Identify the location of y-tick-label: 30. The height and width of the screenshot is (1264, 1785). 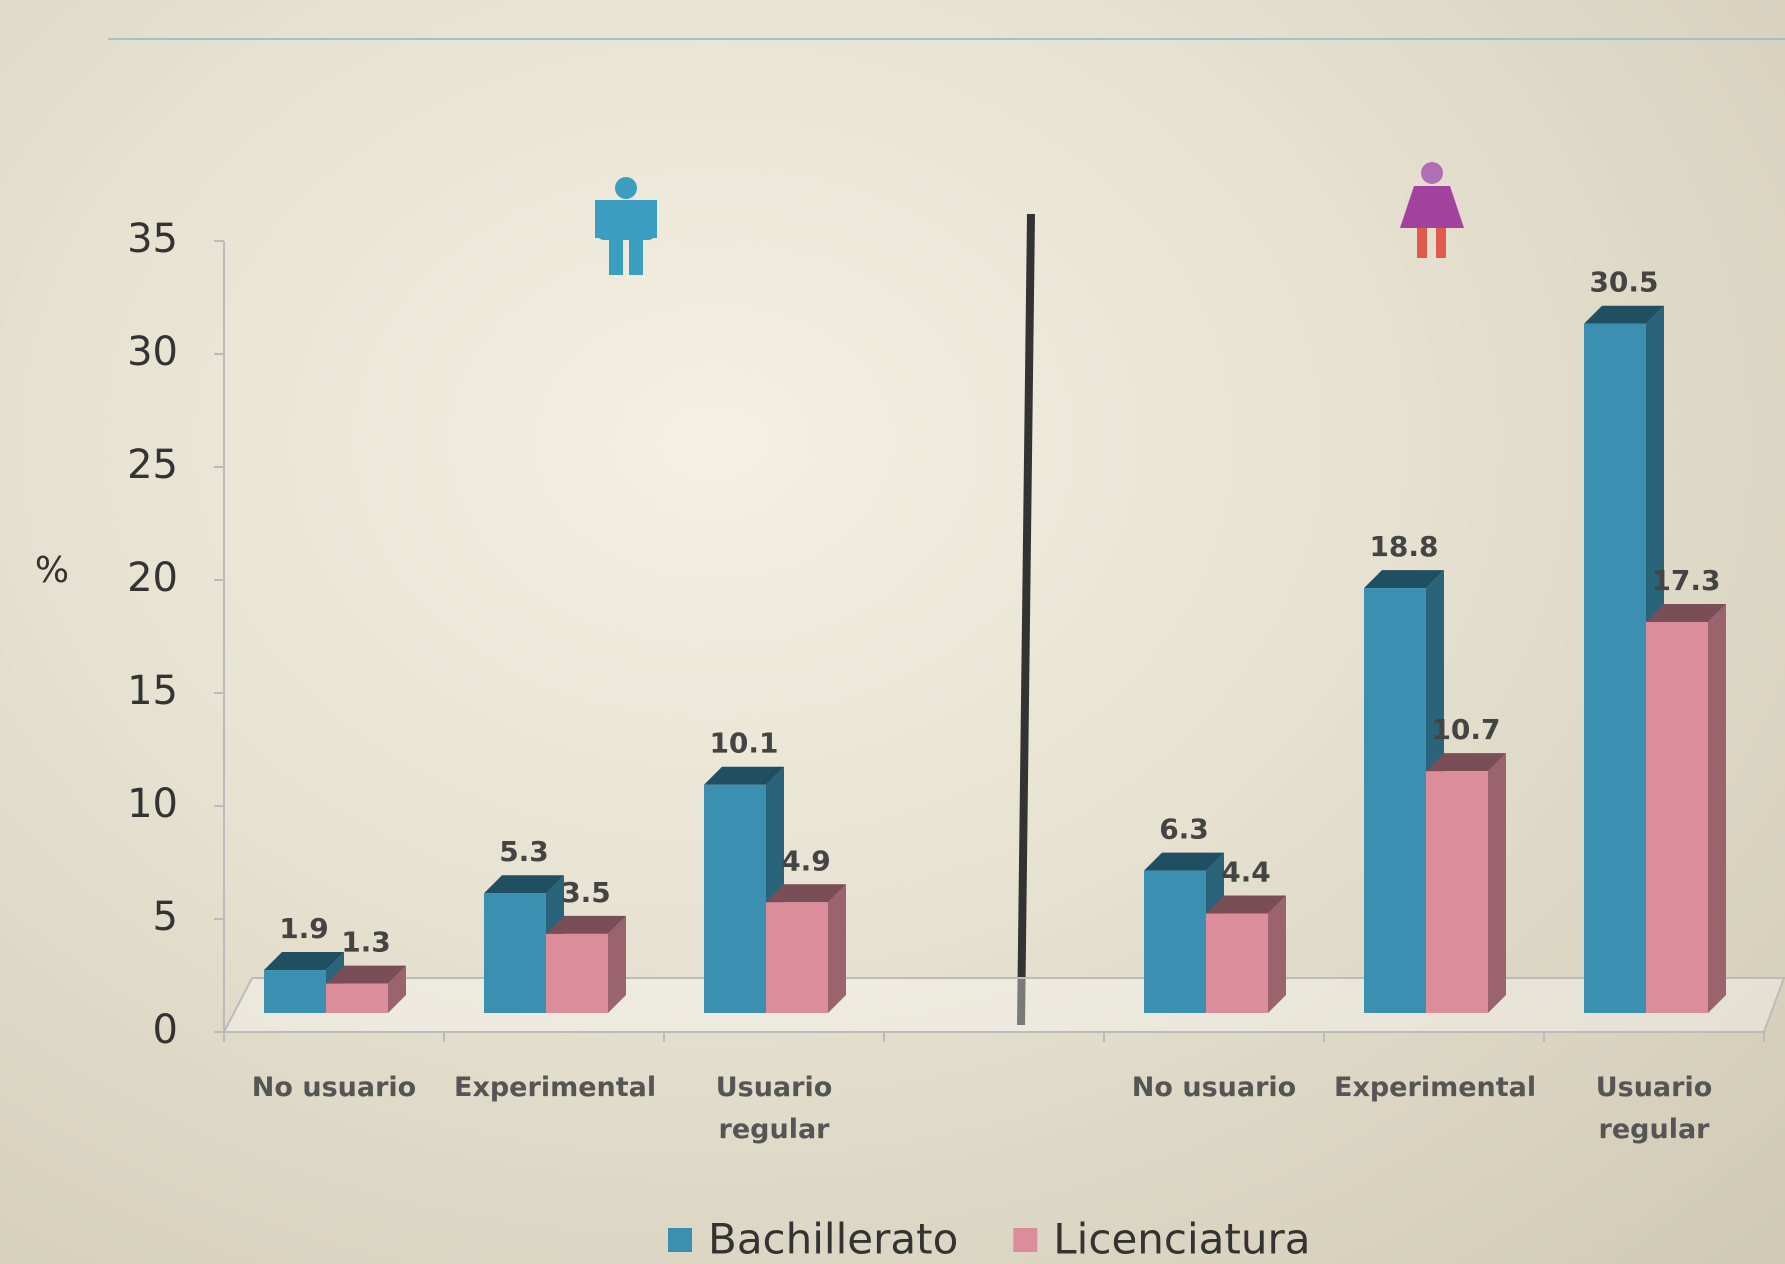
(152, 352).